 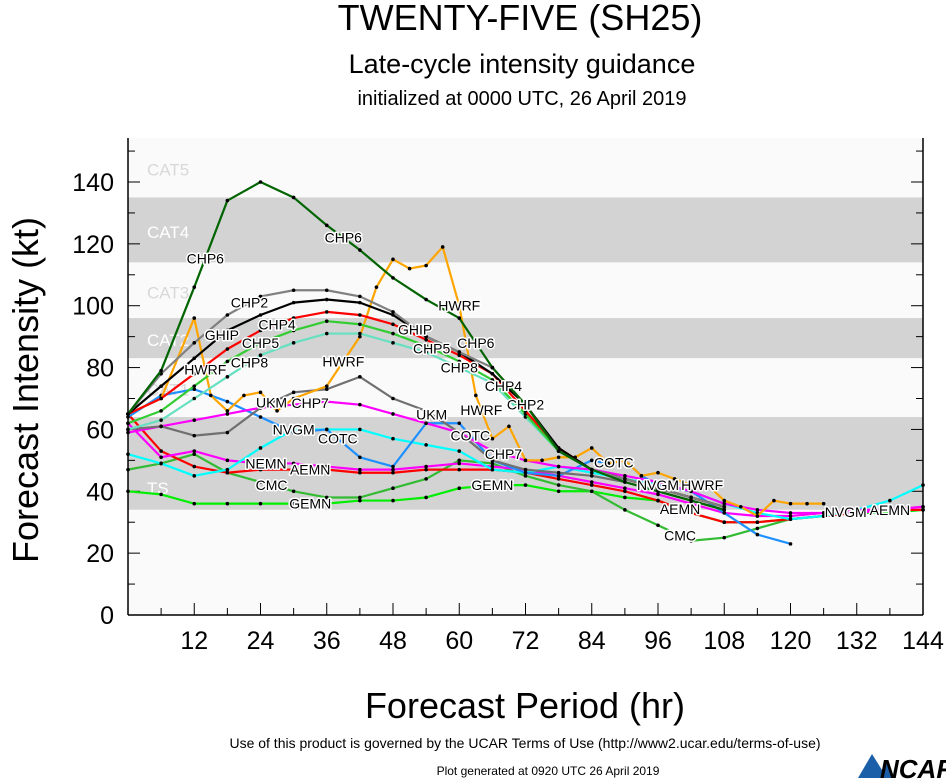 What do you see at coordinates (614, 462) in the screenshot?
I see `series-label-cotc: COTC` at bounding box center [614, 462].